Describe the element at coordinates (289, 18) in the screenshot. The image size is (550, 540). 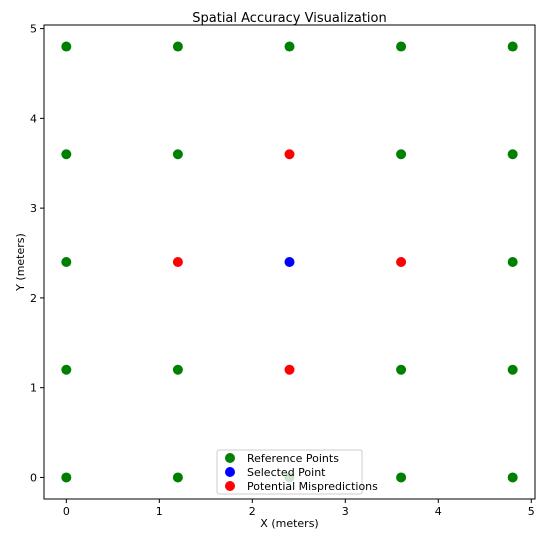
I see `chart-title: Spatial Accuracy Visualization` at that location.